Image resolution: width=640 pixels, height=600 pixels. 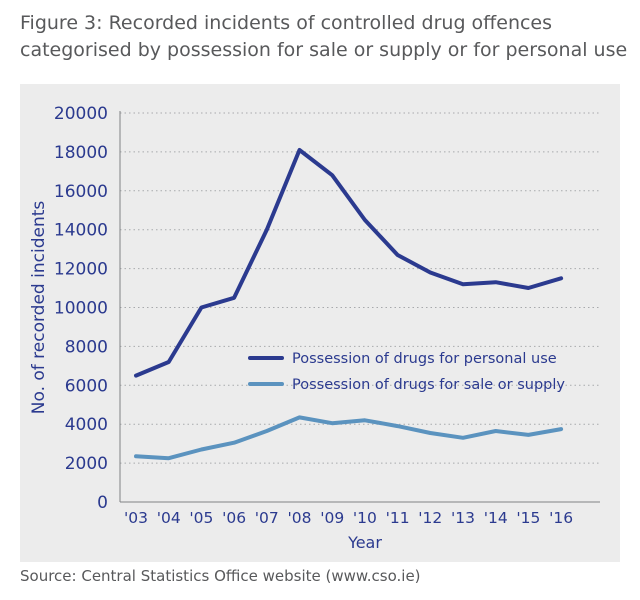 I want to click on y-tick-label-8000: 8000, so click(x=86, y=347).